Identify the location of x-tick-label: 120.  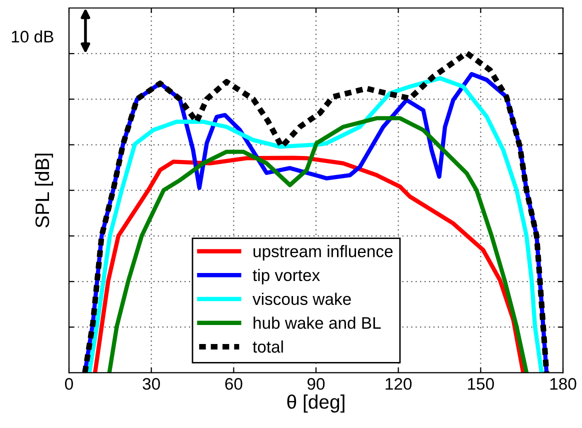
(399, 384).